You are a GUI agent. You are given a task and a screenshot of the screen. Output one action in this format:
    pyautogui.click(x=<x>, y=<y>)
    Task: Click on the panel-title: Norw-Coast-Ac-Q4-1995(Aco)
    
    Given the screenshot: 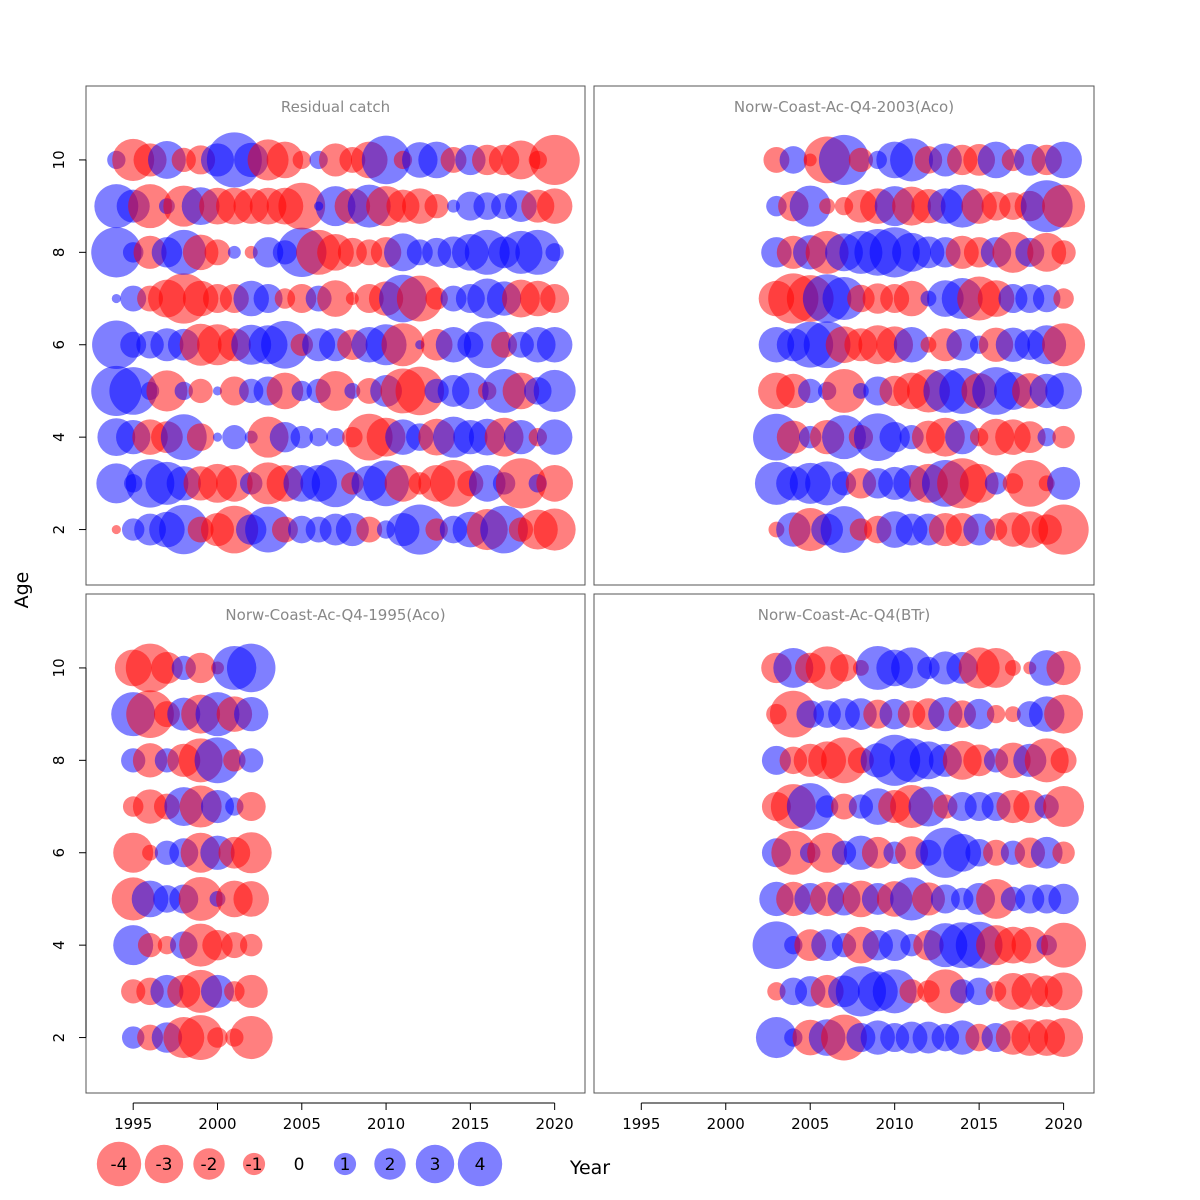 What is the action you would take?
    pyautogui.click(x=335, y=615)
    